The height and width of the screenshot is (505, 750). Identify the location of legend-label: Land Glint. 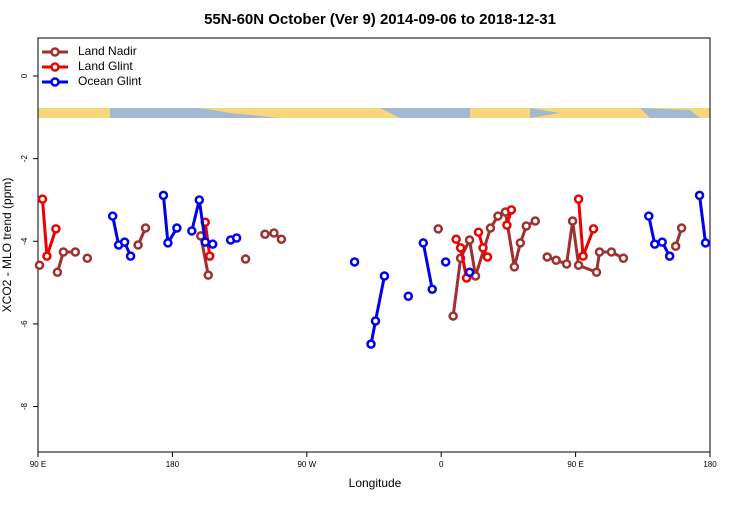
(105, 66).